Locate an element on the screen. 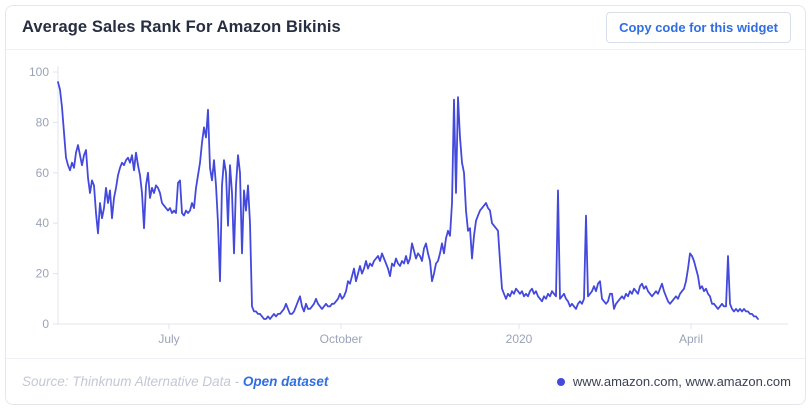  y-tick-label: 0 is located at coordinates (45, 324).